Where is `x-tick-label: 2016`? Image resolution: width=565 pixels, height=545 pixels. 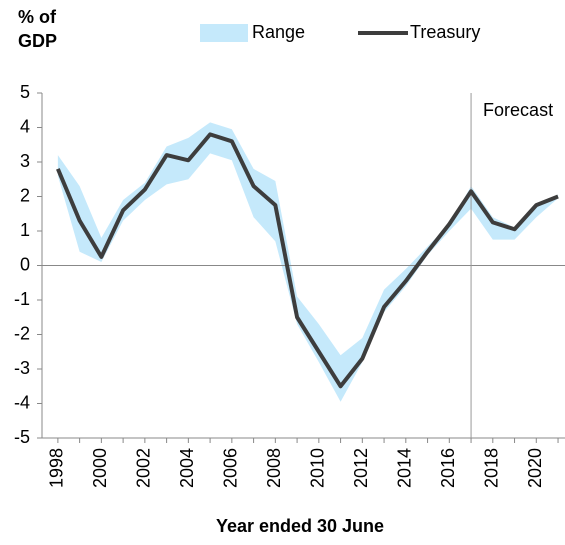
x-tick-label: 2016 is located at coordinates (448, 468).